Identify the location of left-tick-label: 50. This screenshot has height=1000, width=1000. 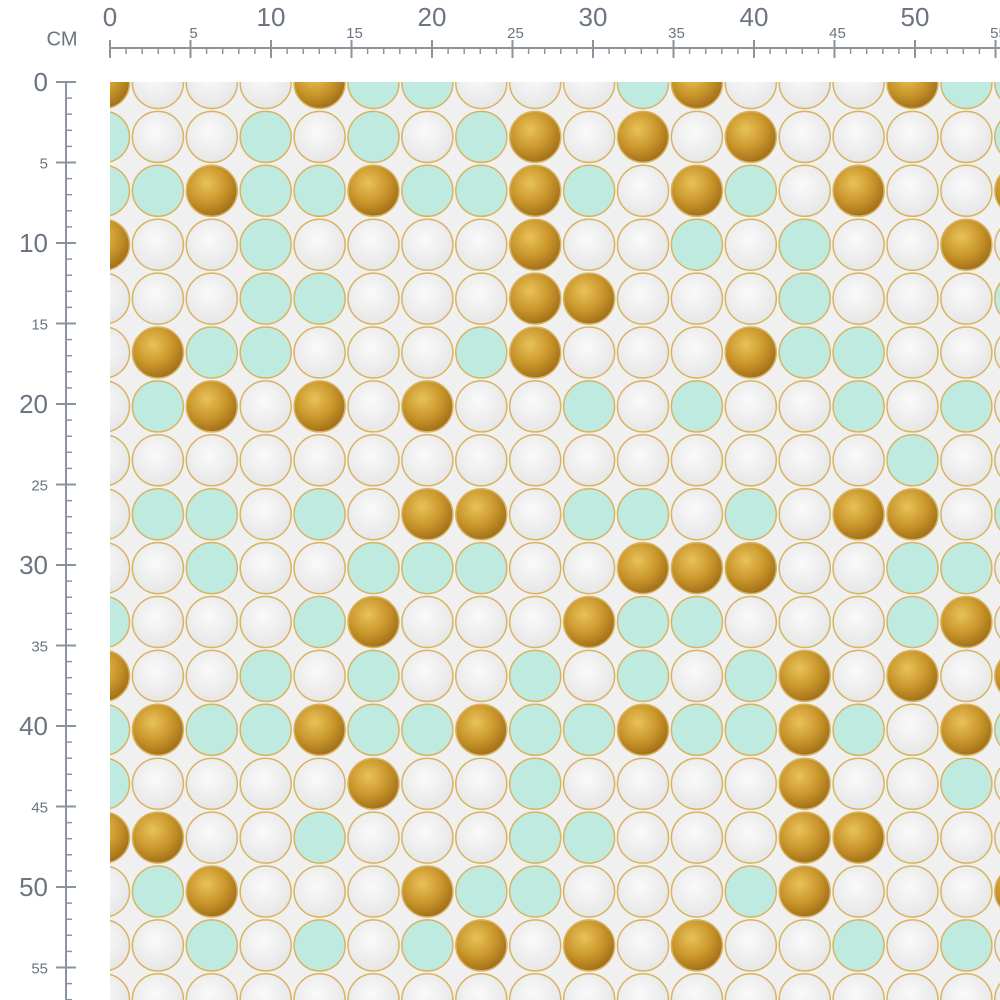
(33, 887).